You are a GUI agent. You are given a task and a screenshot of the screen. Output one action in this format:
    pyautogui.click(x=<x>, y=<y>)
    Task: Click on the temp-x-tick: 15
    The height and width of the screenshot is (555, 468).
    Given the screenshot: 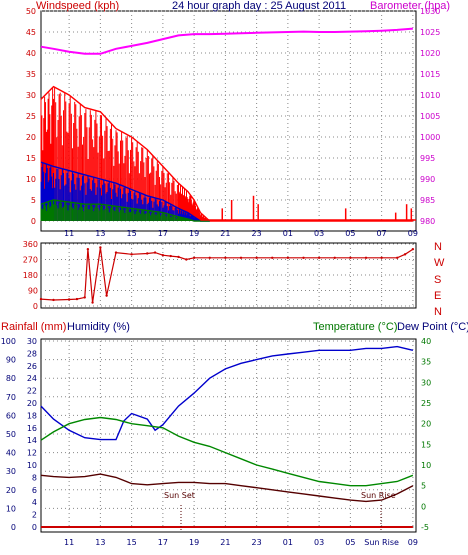 What is the action you would take?
    pyautogui.click(x=132, y=542)
    